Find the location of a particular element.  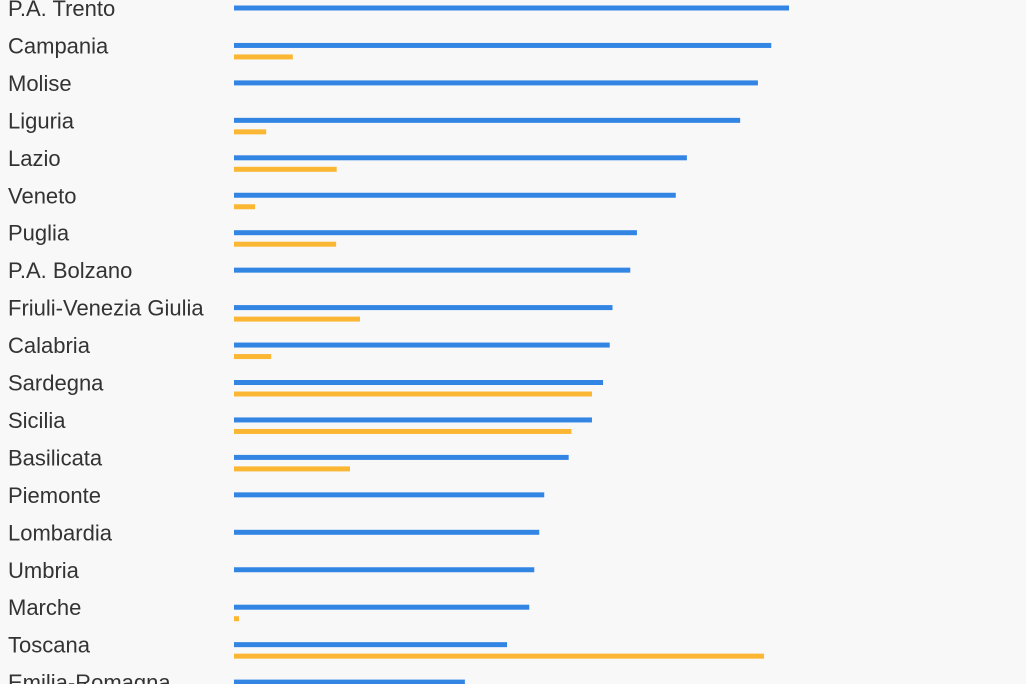

category-label: Campania is located at coordinates (58, 45).